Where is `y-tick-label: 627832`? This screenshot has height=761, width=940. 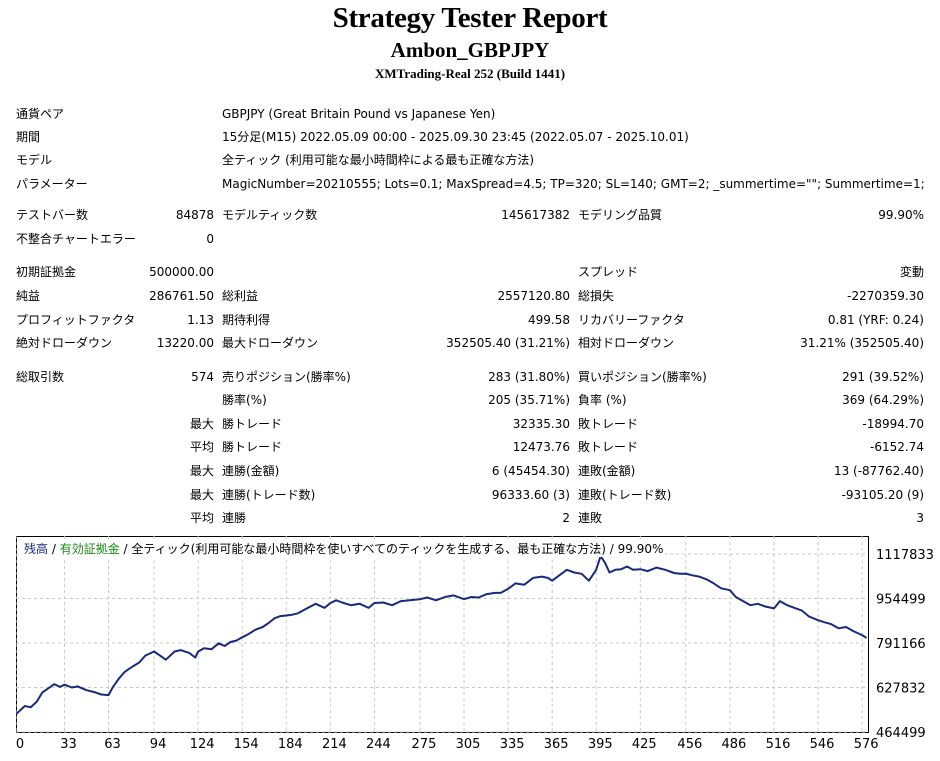
y-tick-label: 627832 is located at coordinates (901, 689).